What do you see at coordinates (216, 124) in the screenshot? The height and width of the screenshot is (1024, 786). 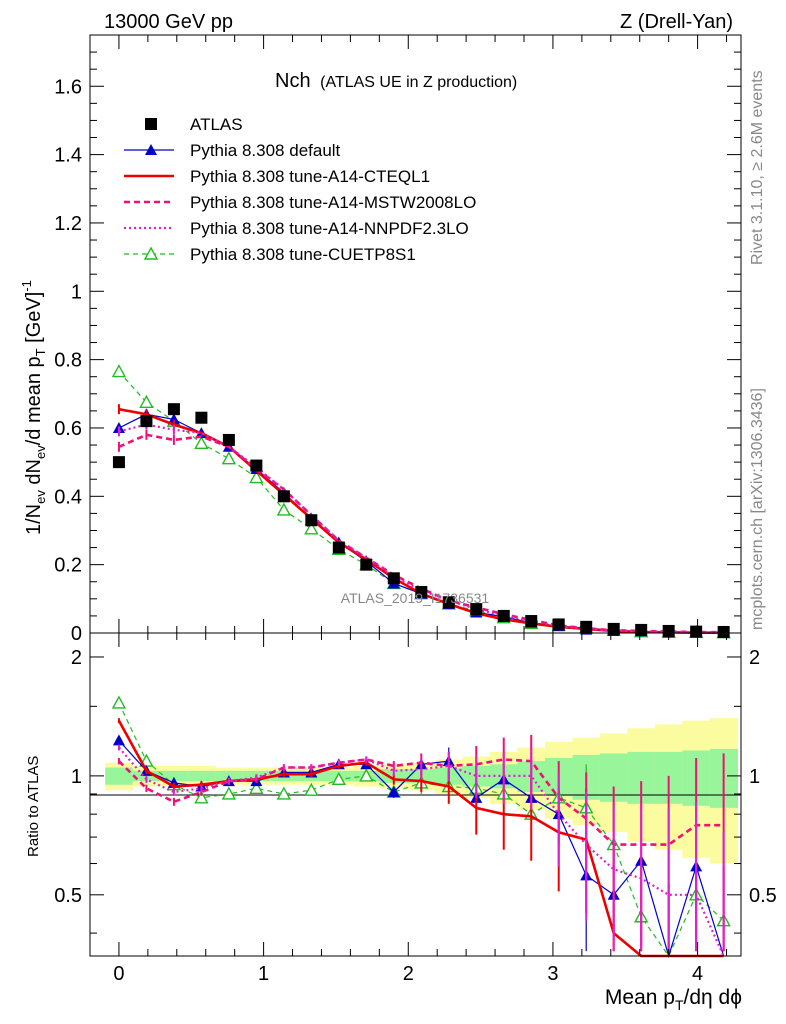 I see `legend-label: ATLAS` at bounding box center [216, 124].